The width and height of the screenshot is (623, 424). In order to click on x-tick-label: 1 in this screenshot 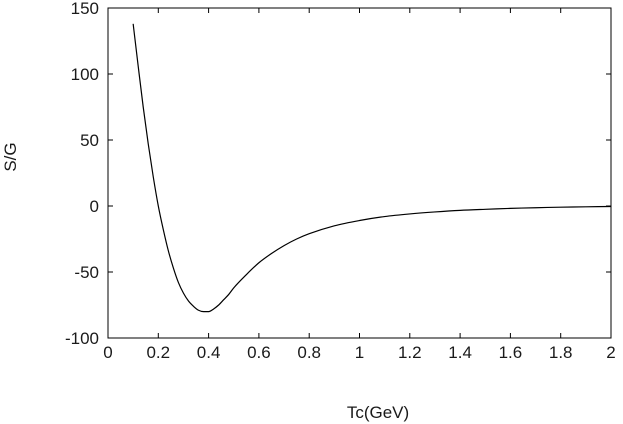, I will do `click(359, 352)`.